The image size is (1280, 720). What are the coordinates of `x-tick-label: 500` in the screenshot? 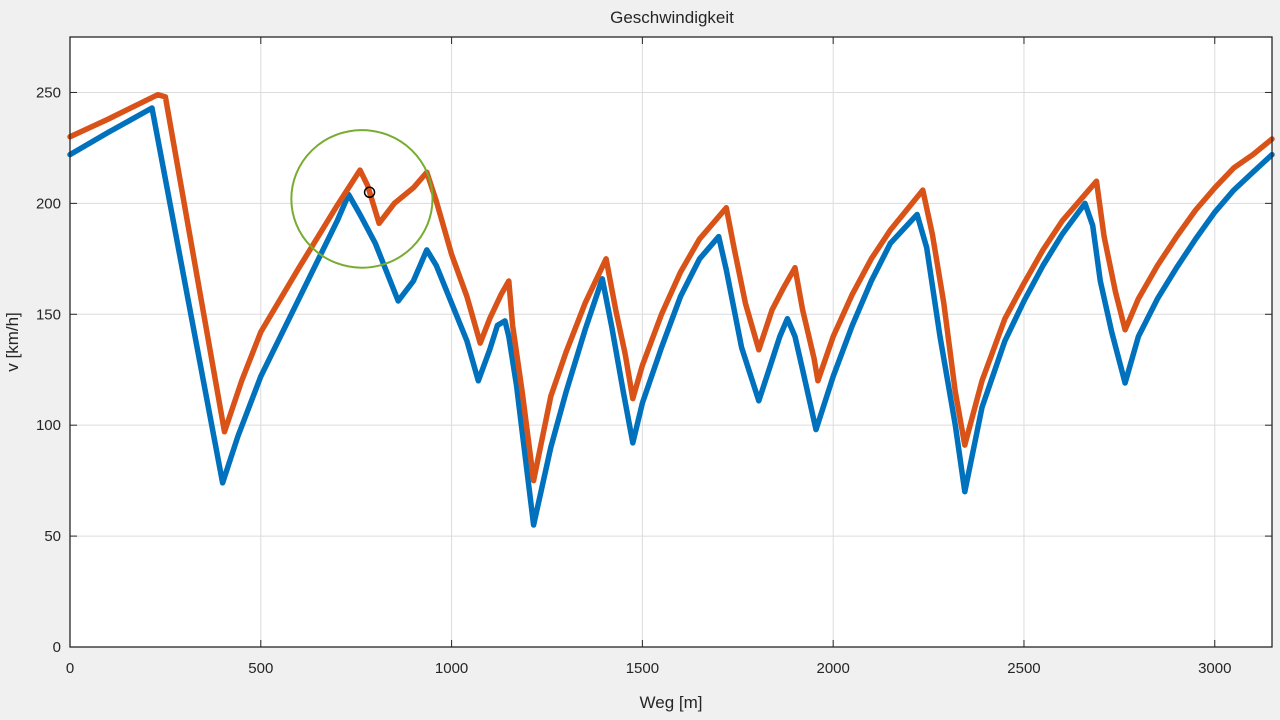 It's located at (260, 668).